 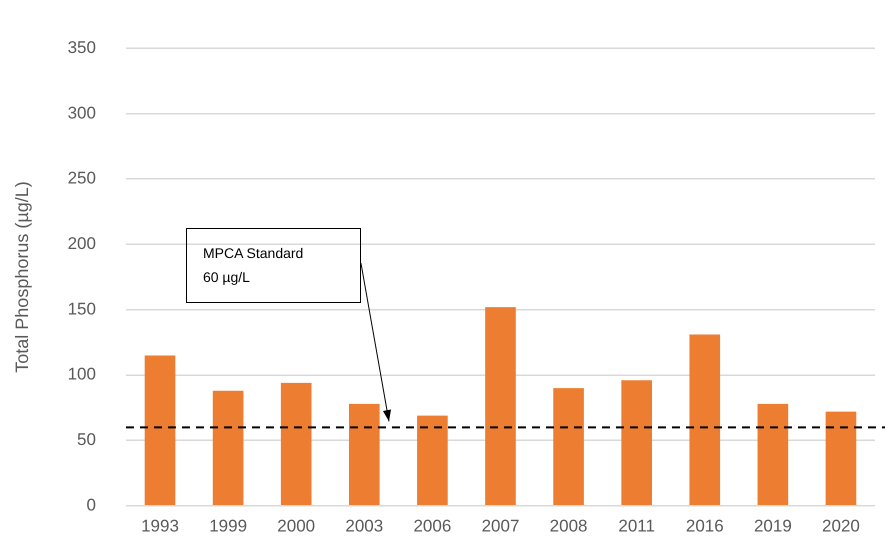 What do you see at coordinates (432, 526) in the screenshot?
I see `x-tick-label: 2006` at bounding box center [432, 526].